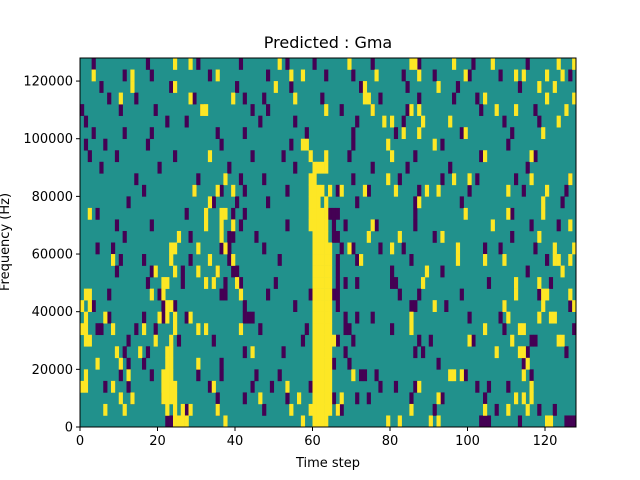 Image resolution: width=640 pixels, height=480 pixels. I want to click on y-tick-label: 0, so click(69, 428).